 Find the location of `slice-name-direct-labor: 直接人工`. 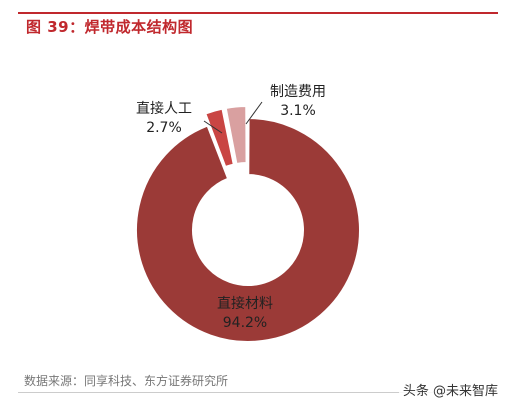

slice-name-direct-labor: 直接人工 is located at coordinates (164, 109).